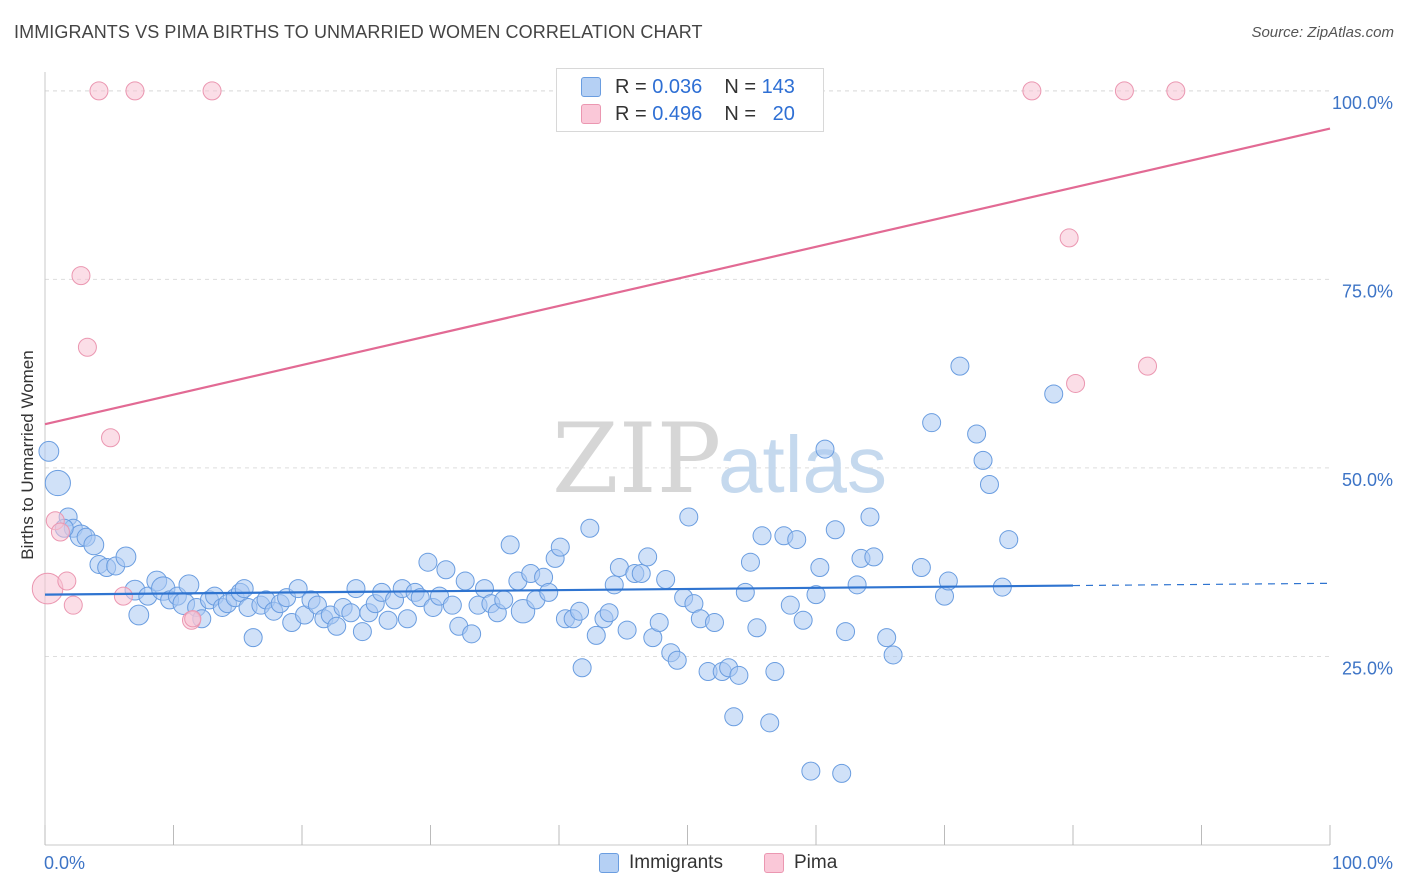 The height and width of the screenshot is (892, 1406). What do you see at coordinates (688, 114) in the screenshot?
I see `legend-row-pima: R = 0.496 N = 20` at bounding box center [688, 114].